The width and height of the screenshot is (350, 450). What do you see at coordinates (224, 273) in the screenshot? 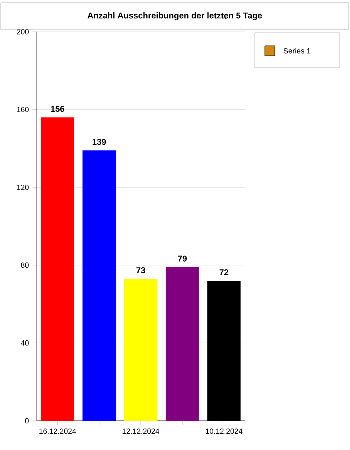
I see `data-label: 72` at bounding box center [224, 273].